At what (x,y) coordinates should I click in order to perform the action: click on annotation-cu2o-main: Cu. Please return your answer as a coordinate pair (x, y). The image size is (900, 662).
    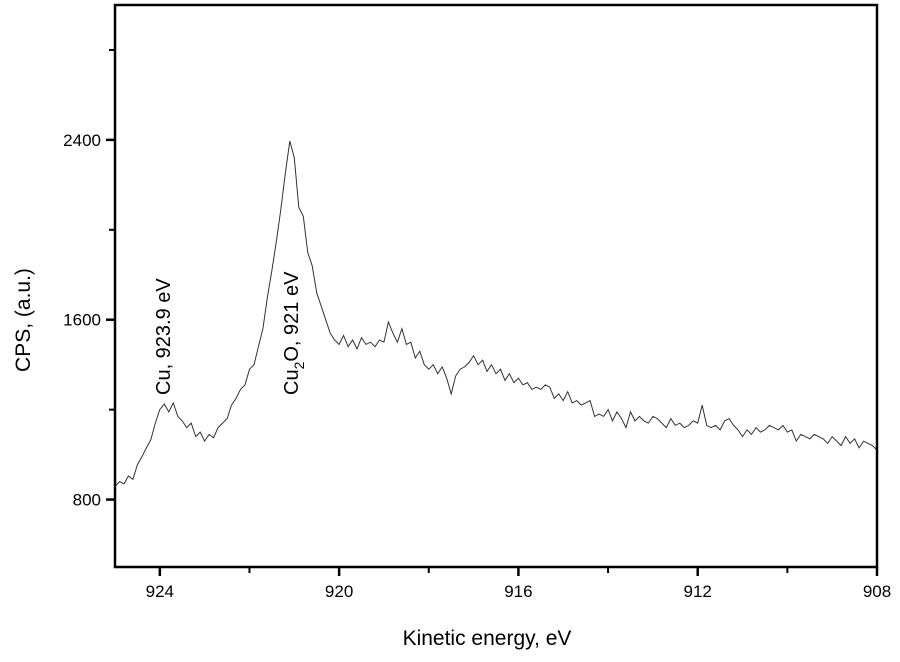
    Looking at the image, I should click on (292, 382).